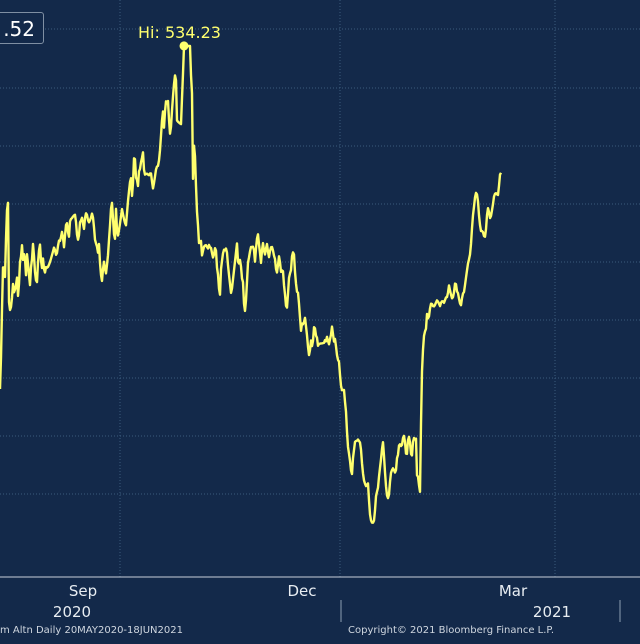 The height and width of the screenshot is (644, 640). Describe the element at coordinates (184, 46) in the screenshot. I see `high-marker` at that location.